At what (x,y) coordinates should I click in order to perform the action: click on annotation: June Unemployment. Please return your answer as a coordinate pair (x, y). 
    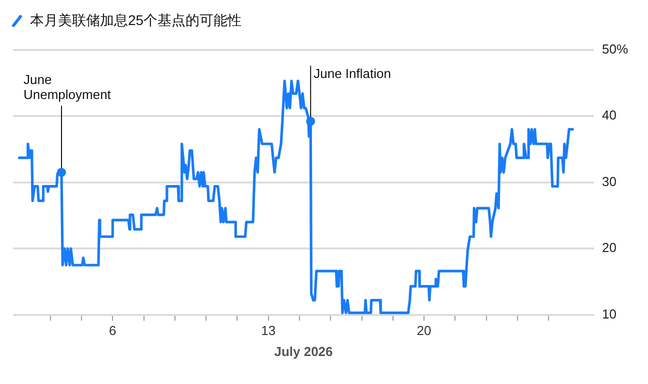
    Looking at the image, I should click on (67, 87).